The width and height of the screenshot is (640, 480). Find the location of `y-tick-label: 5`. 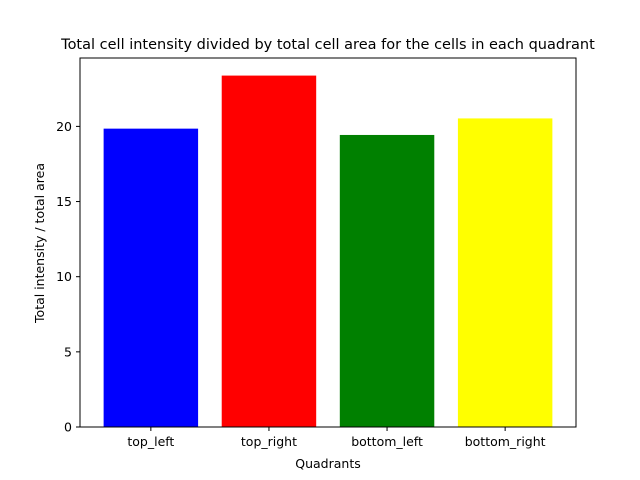

y-tick-label: 5 is located at coordinates (68, 351).